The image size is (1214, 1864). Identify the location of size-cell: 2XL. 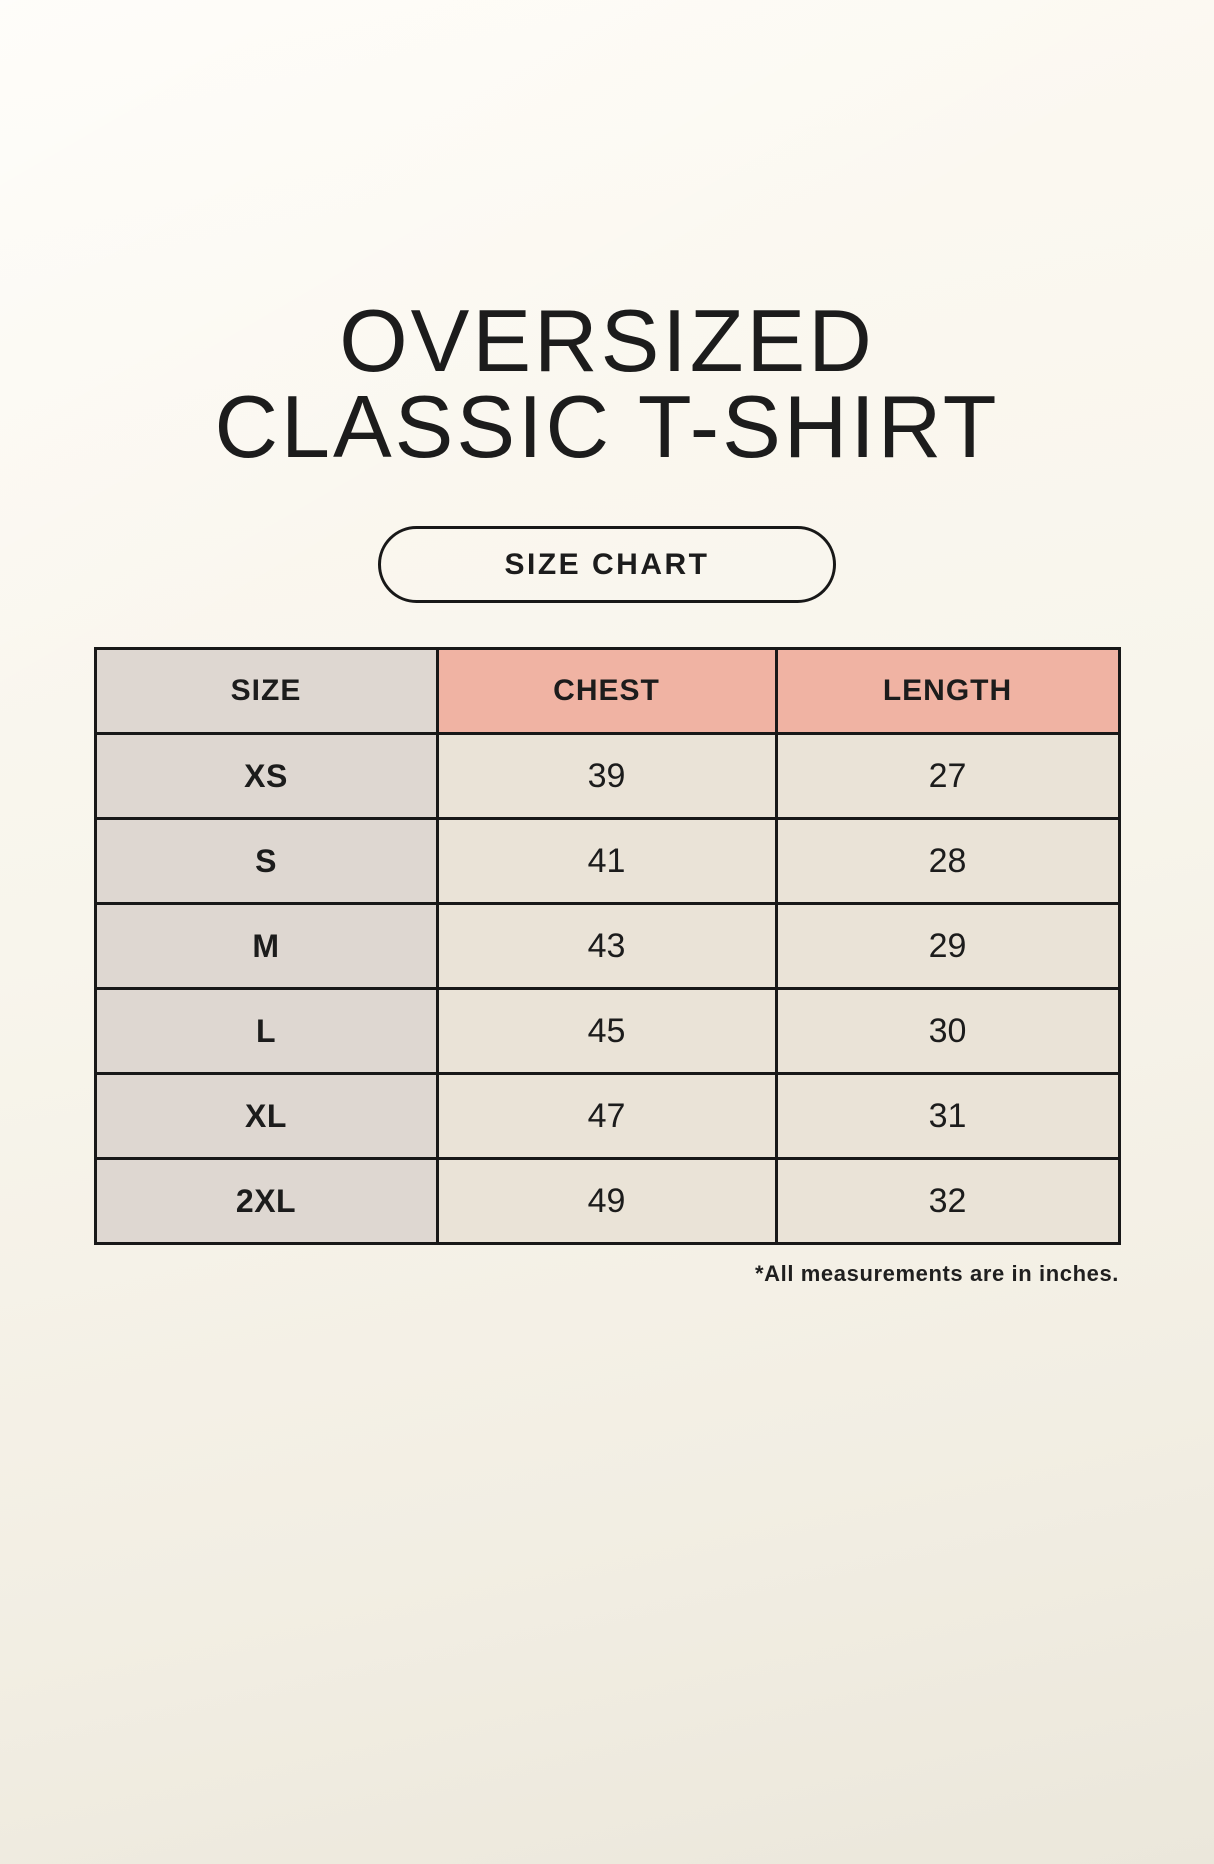
(266, 1201).